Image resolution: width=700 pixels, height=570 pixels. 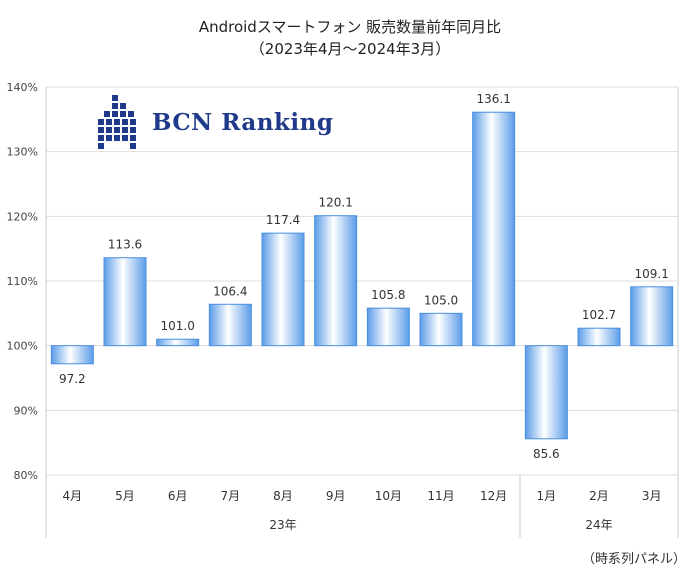 What do you see at coordinates (177, 326) in the screenshot?
I see `data-label: 101.0` at bounding box center [177, 326].